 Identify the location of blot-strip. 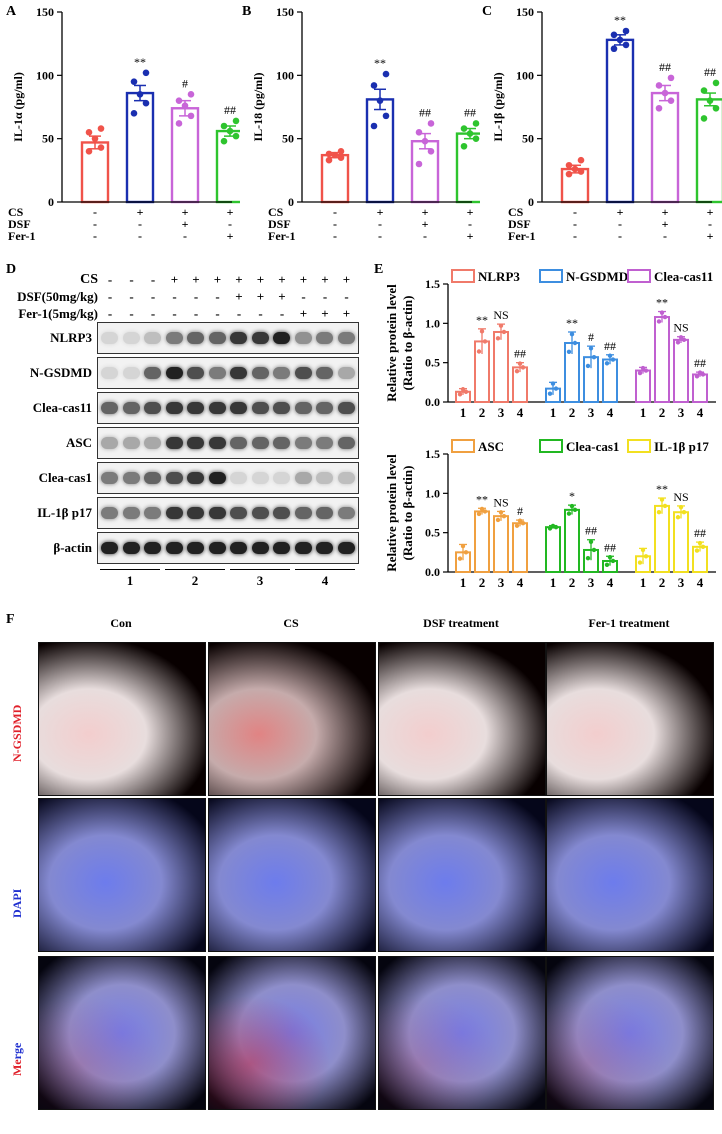
(228, 408).